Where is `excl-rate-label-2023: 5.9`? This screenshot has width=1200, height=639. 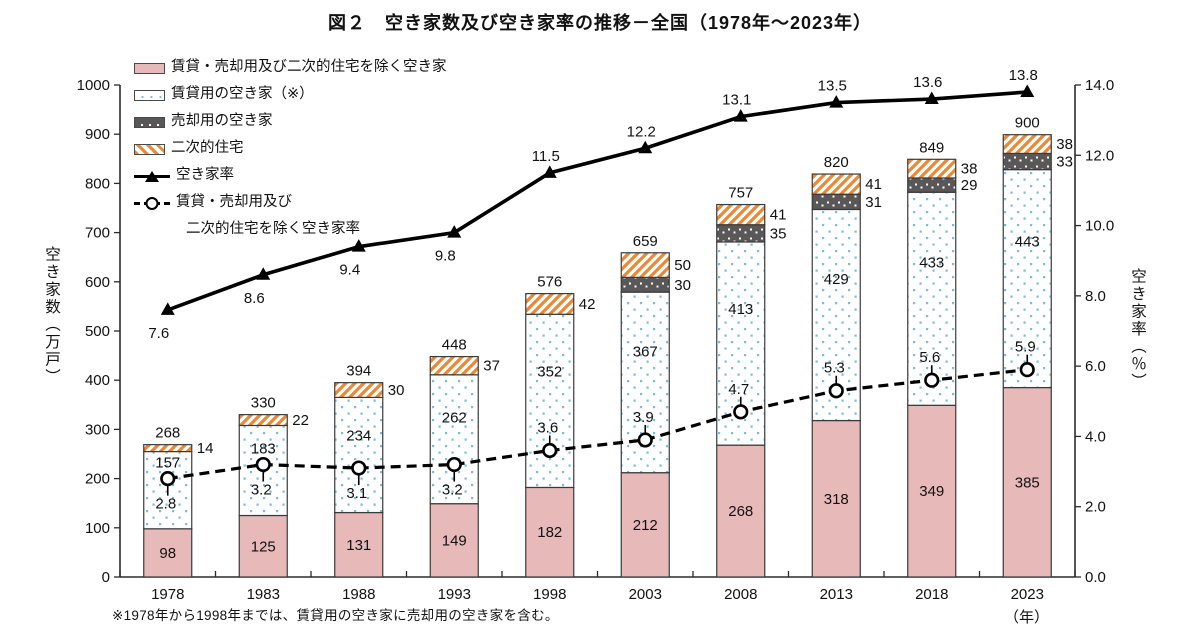 excl-rate-label-2023: 5.9 is located at coordinates (1025, 347).